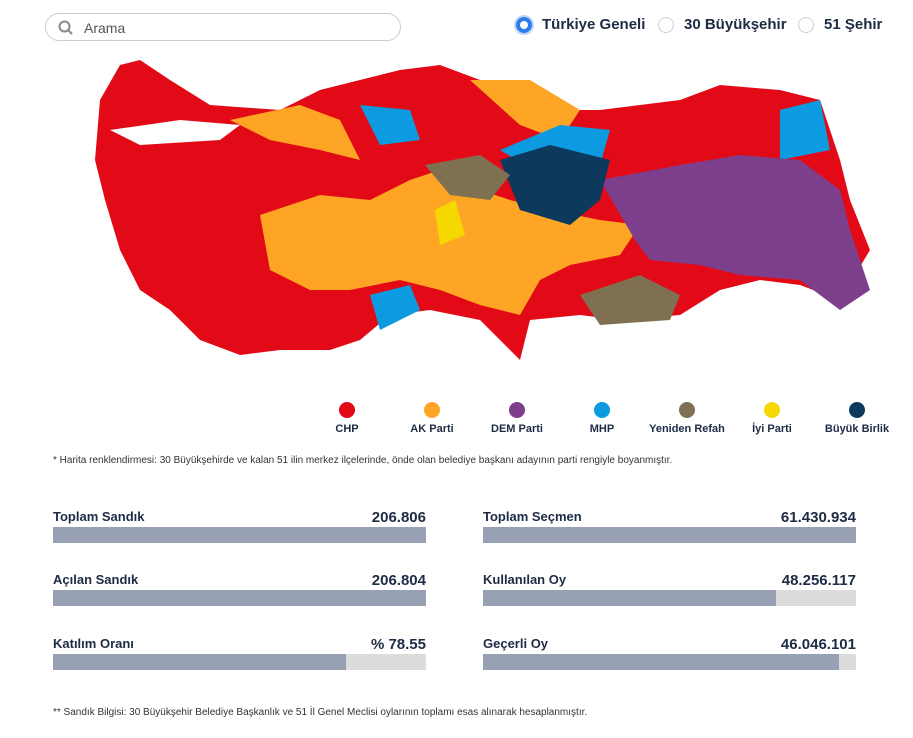 Image resolution: width=913 pixels, height=738 pixels. What do you see at coordinates (735, 232) in the screenshot?
I see `map-dem` at bounding box center [735, 232].